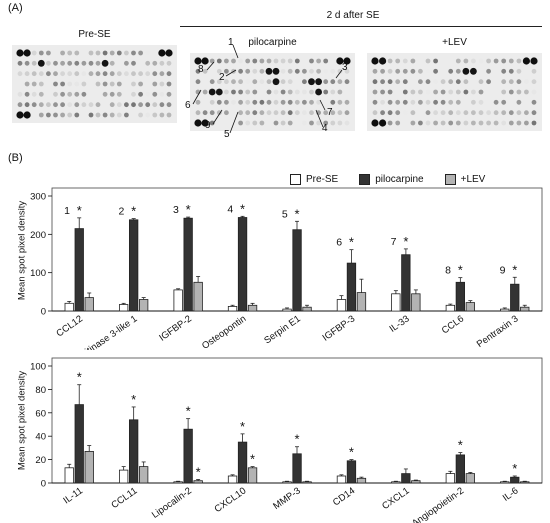 The height and width of the screenshot is (523, 550). I want to click on blot-image-lev-dots, so click(454, 92).